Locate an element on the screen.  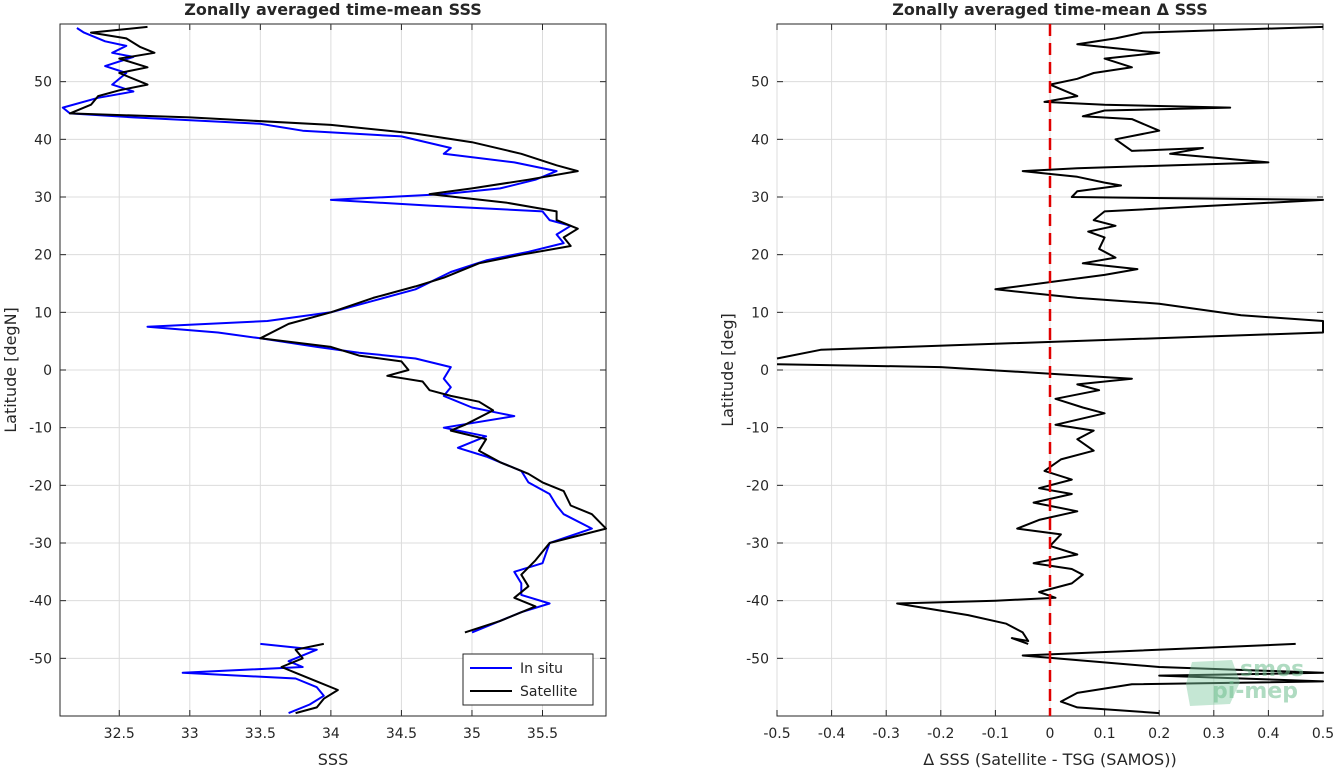
x-tick-label: 33.5 is located at coordinates (260, 734).